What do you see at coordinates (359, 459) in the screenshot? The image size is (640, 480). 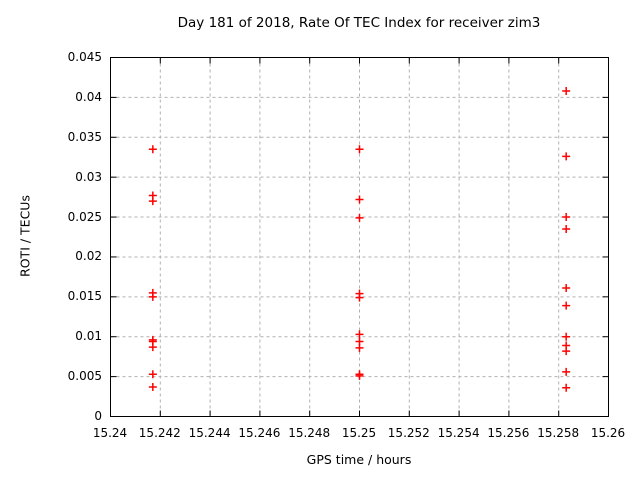 I see `x-axis-label: GPS time / hours` at bounding box center [359, 459].